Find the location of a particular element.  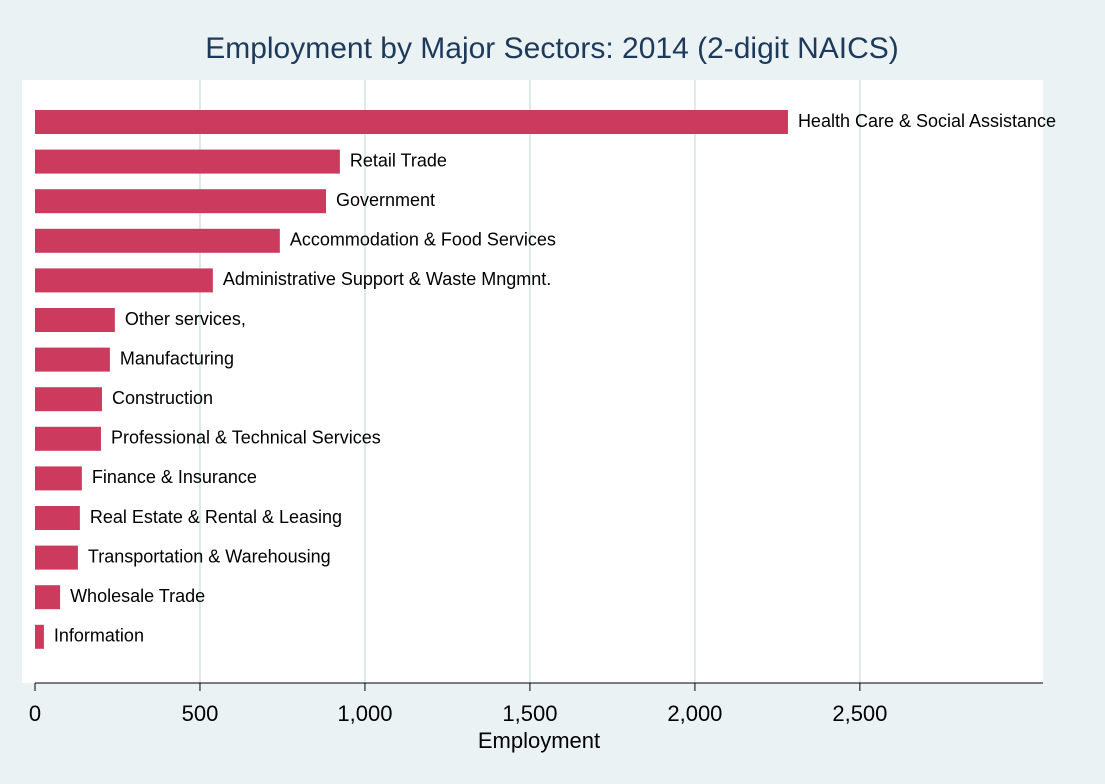

bar-label: Wholesale Trade is located at coordinates (137, 596).